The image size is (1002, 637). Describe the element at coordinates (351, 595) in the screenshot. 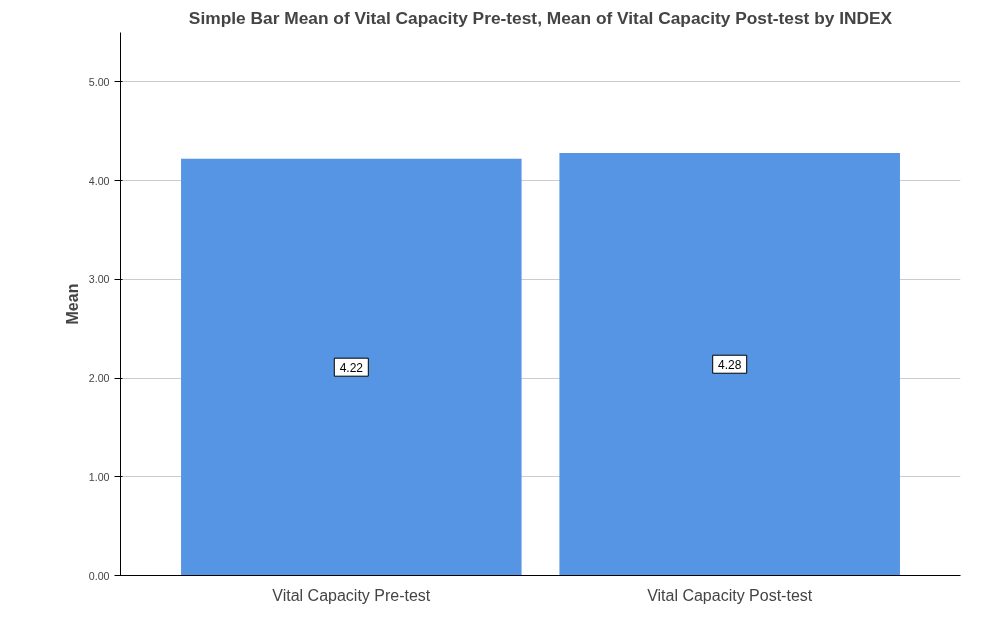

I see `x-tick-label: Vital Capacity Pre-test` at that location.